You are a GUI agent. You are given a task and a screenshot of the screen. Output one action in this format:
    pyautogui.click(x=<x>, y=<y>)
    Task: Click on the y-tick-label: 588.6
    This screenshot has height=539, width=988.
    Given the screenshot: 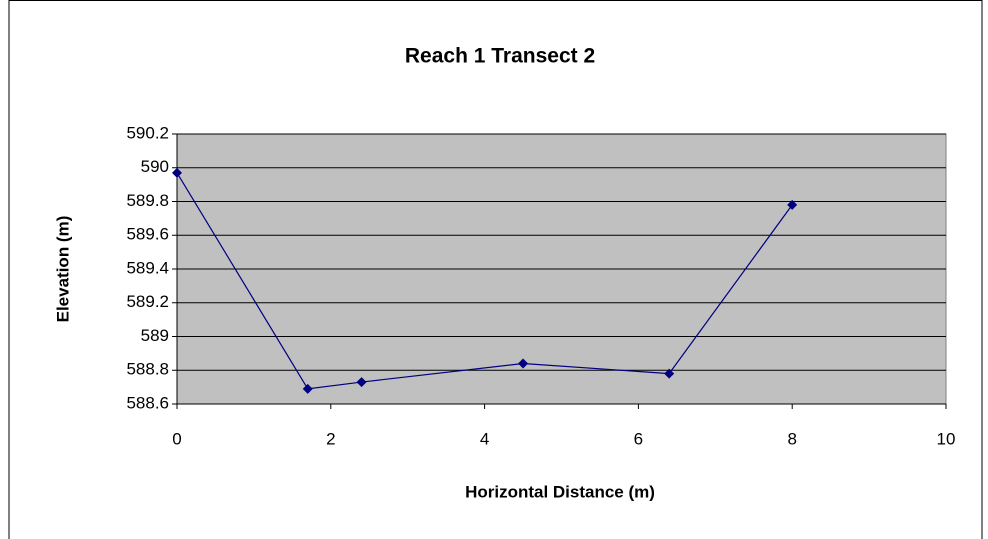 What is the action you would take?
    pyautogui.click(x=147, y=402)
    